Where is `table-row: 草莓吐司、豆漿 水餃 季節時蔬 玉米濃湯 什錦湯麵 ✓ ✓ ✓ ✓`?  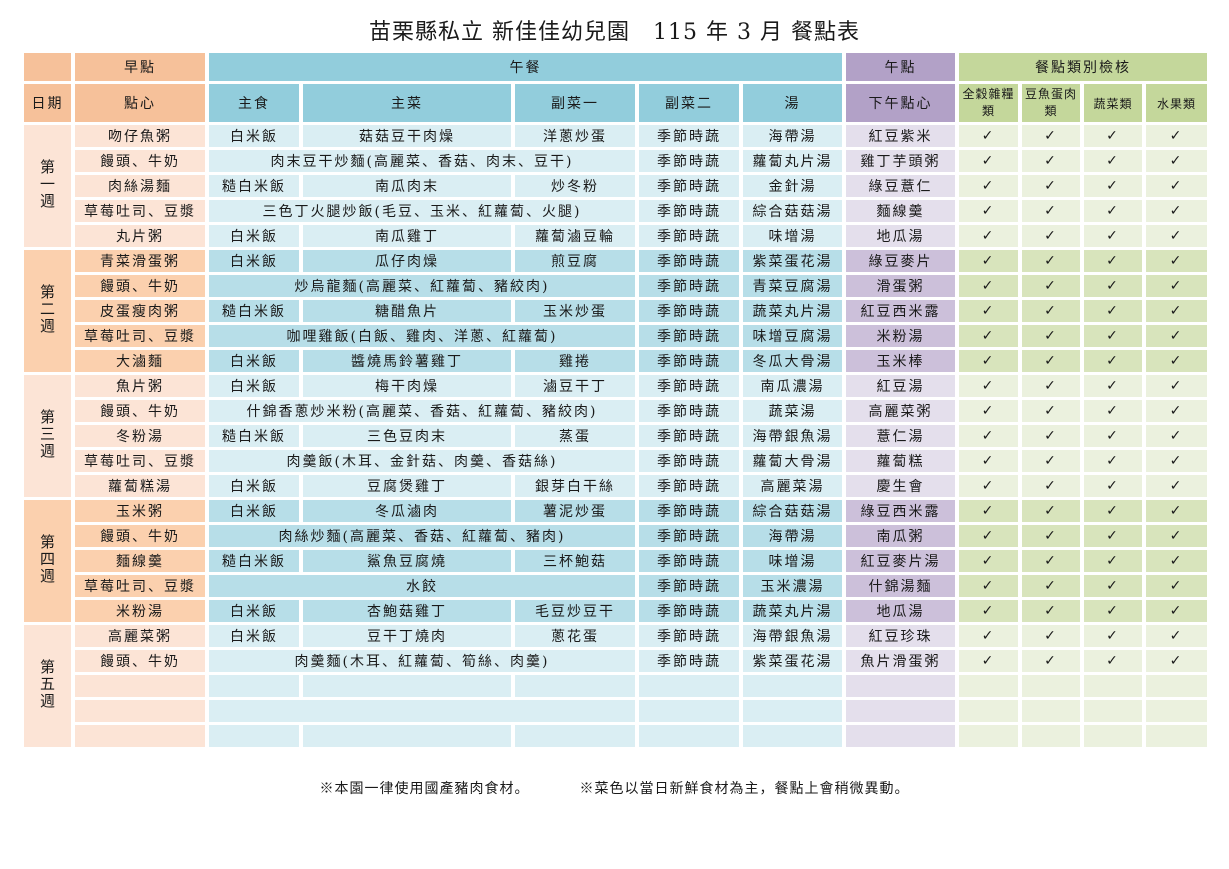
table-row: 草莓吐司、豆漿 水餃 季節時蔬 玉米濃湯 什錦湯麵 ✓ ✓ ✓ ✓ is located at coordinates (615, 586).